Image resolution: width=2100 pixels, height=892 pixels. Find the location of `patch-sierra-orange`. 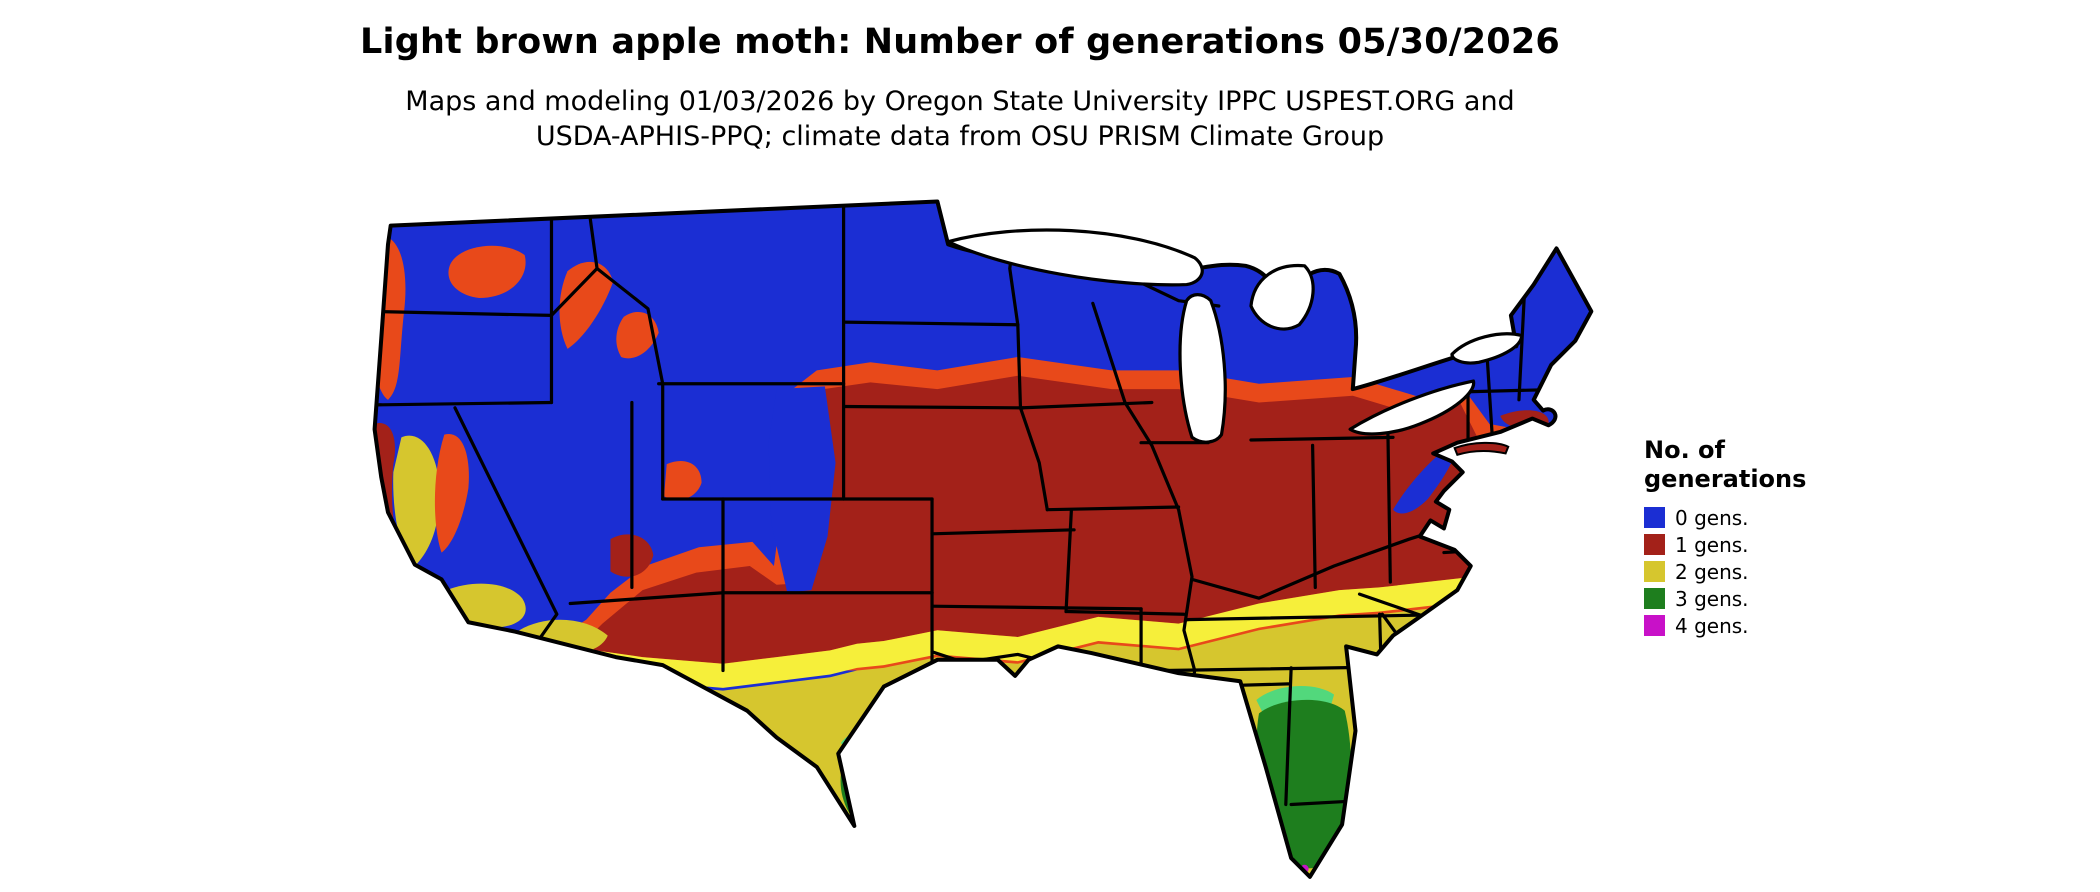

patch-sierra-orange is located at coordinates (451, 493).